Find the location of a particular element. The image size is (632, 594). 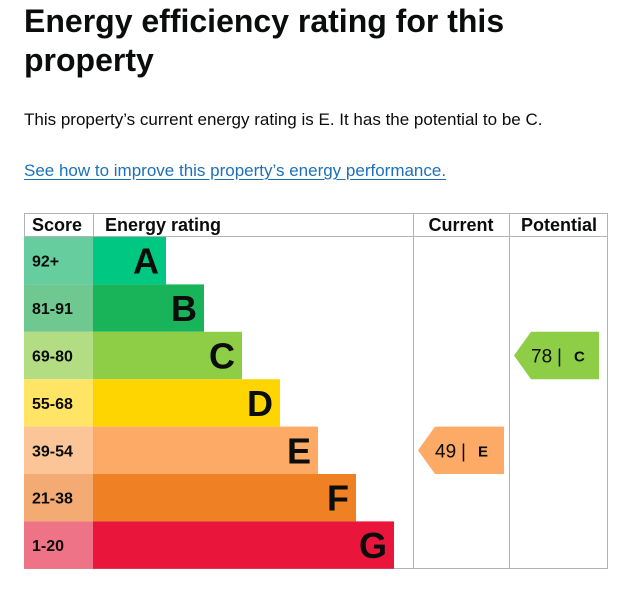

rating-bar-a is located at coordinates (129, 261).